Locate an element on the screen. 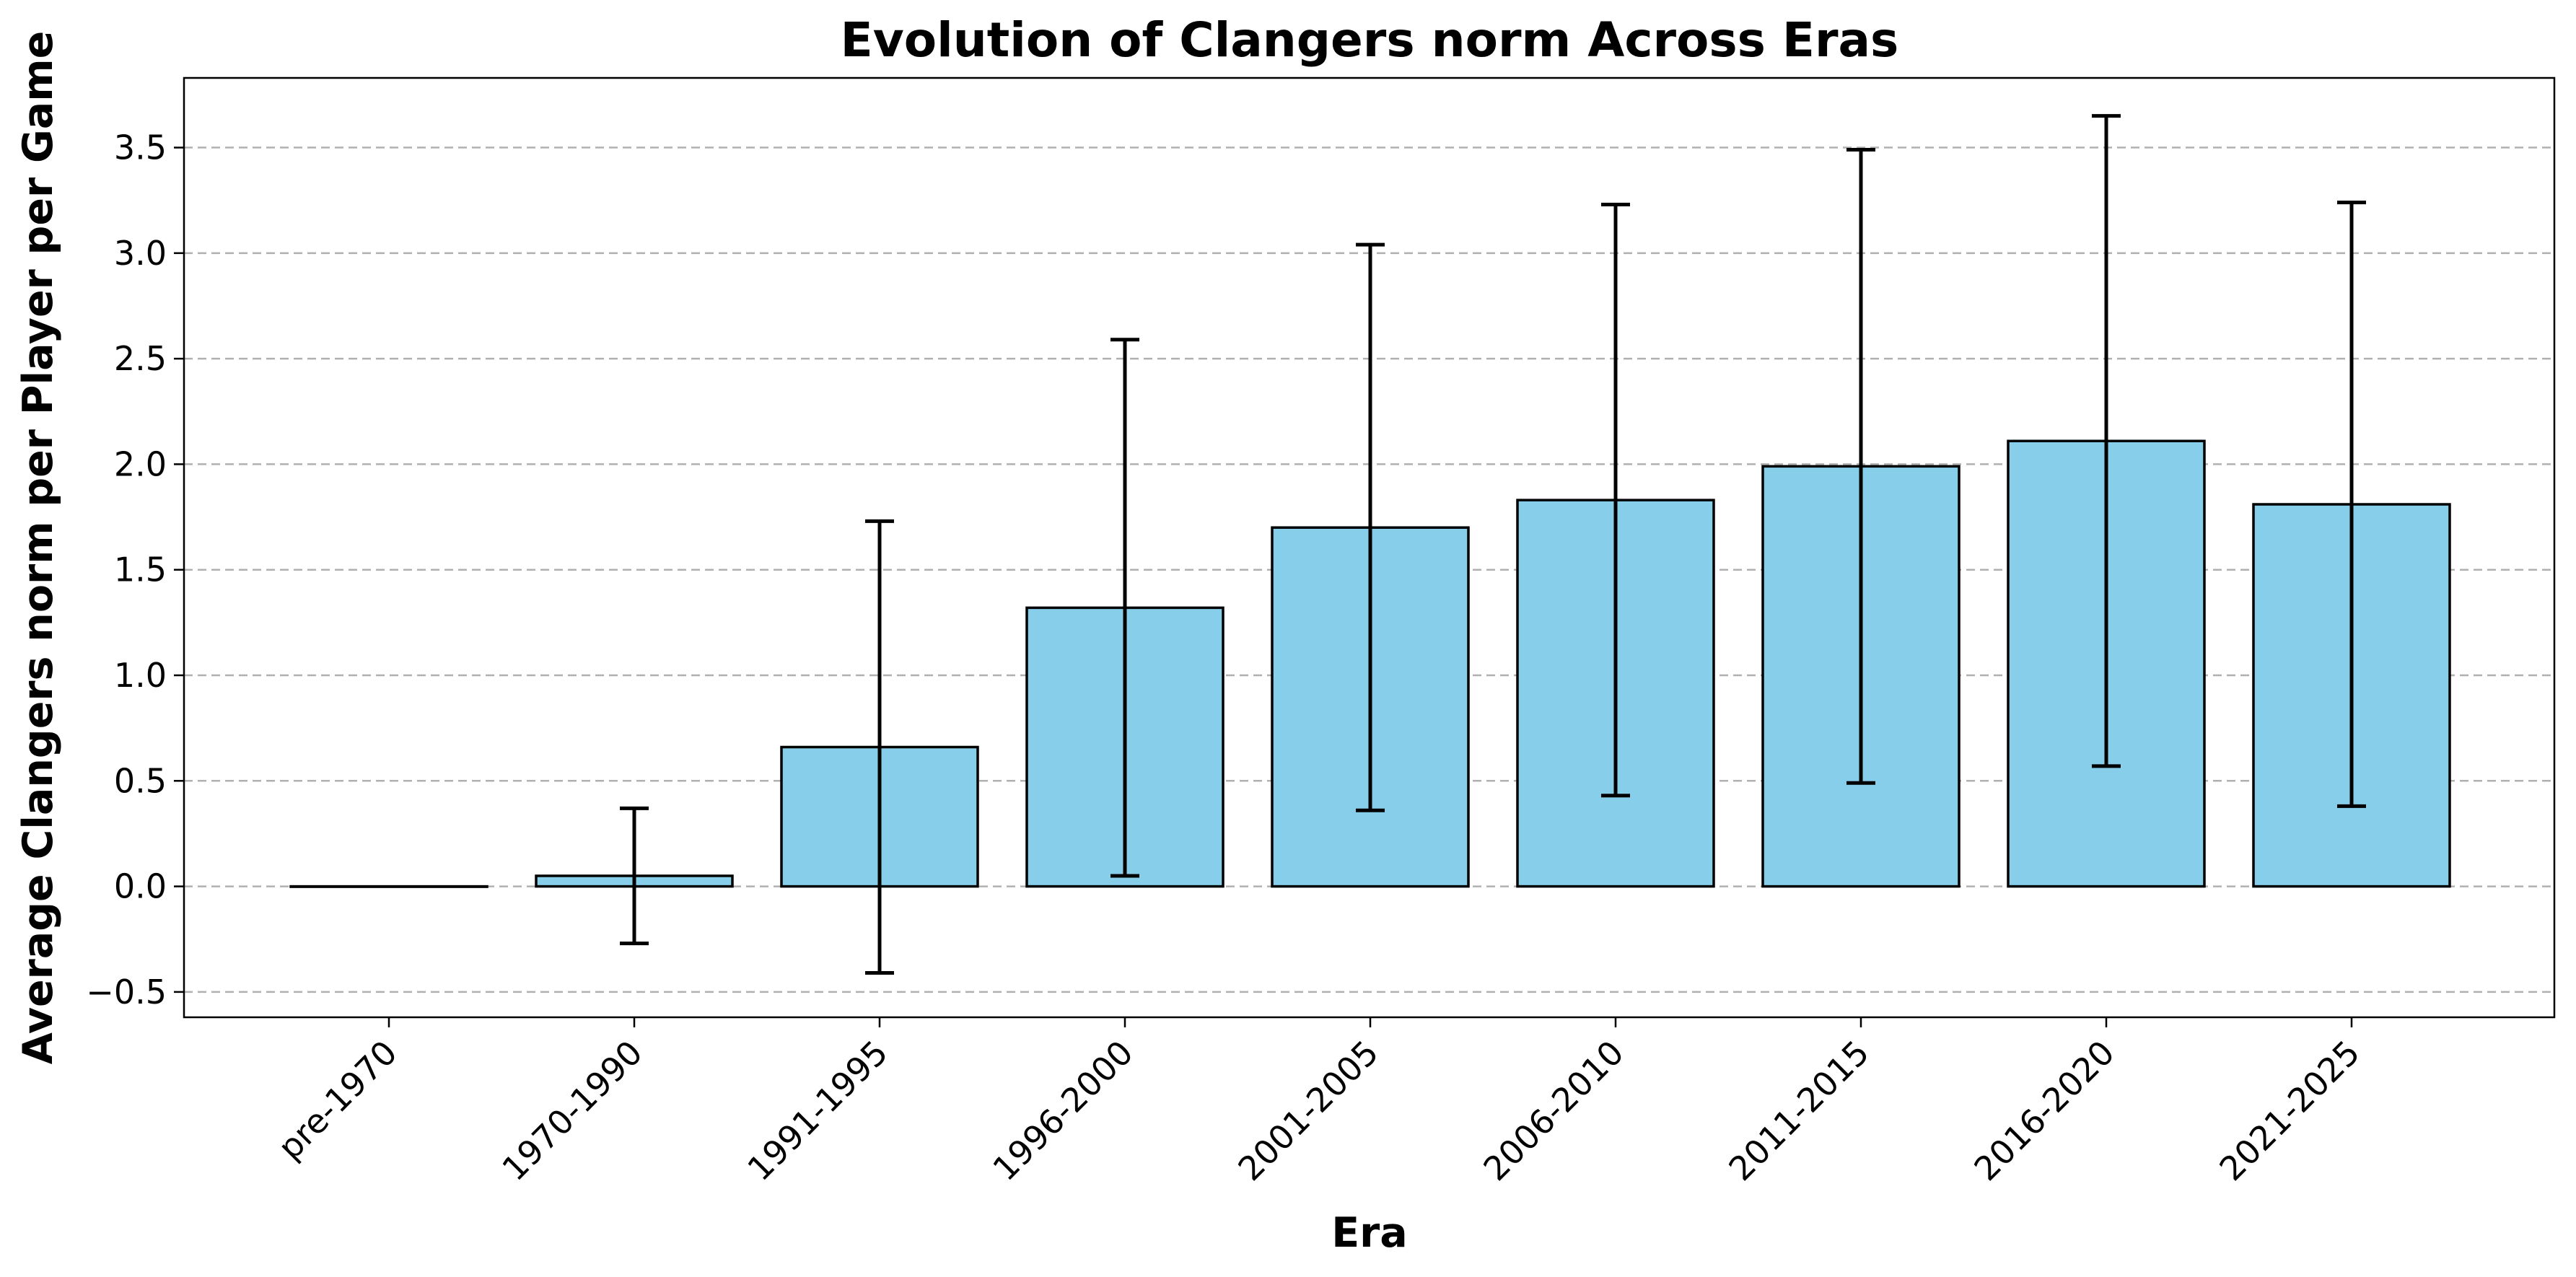 This screenshot has height=1277, width=2576. y-tick-label: 3.5 is located at coordinates (140, 147).